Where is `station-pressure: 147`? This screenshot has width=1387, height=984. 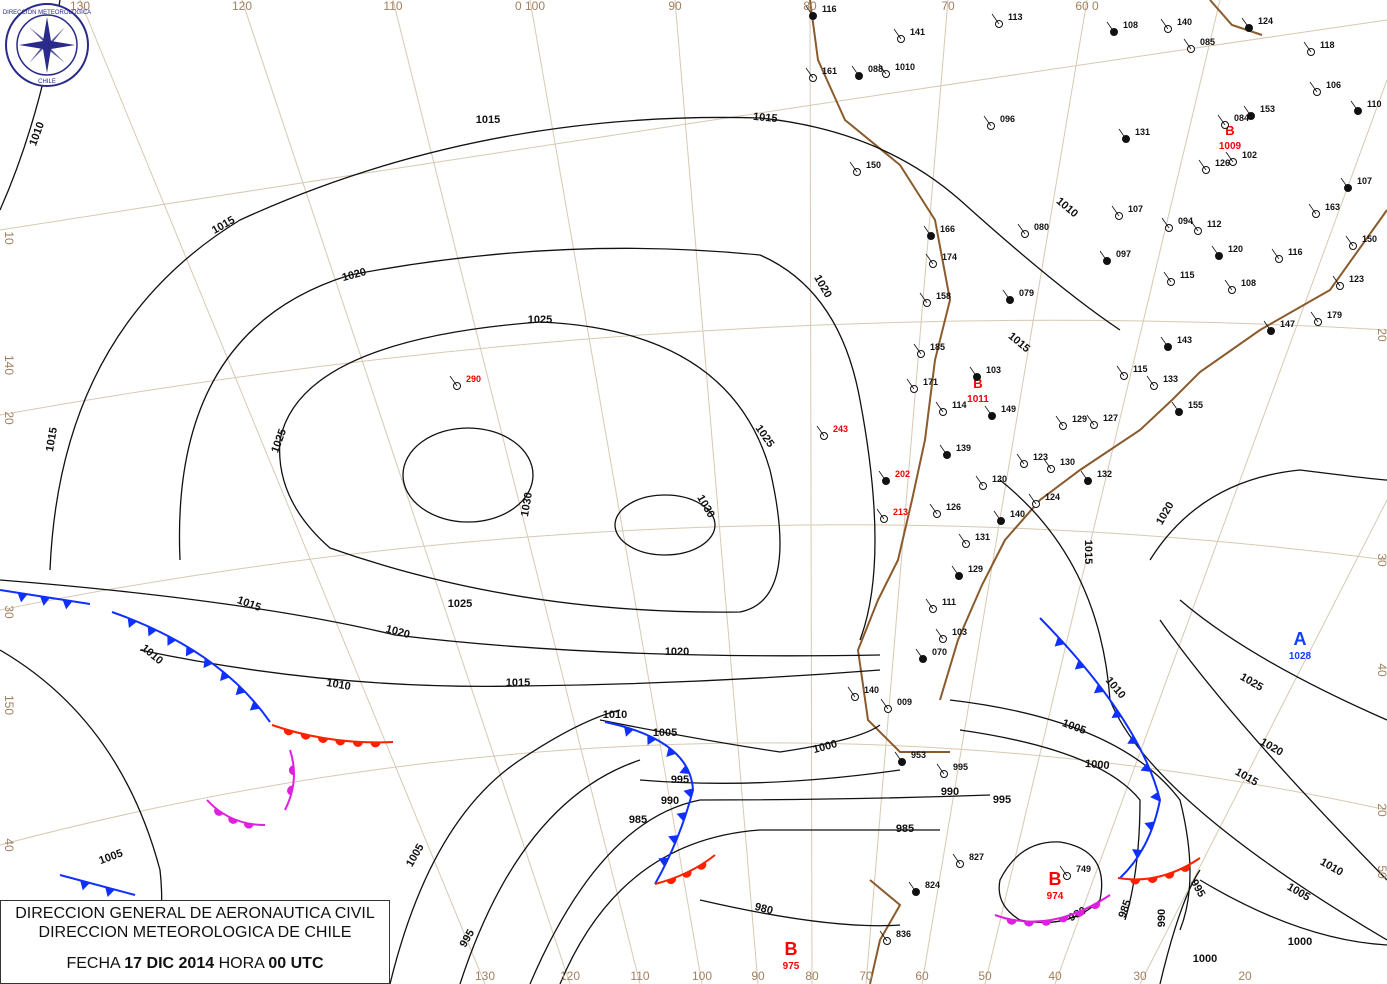 station-pressure: 147 is located at coordinates (1287, 324).